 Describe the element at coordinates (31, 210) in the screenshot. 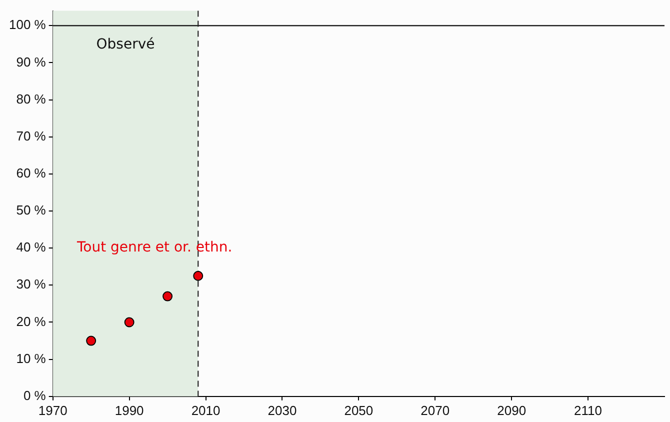

I see `y-tick-label: 50 %` at that location.